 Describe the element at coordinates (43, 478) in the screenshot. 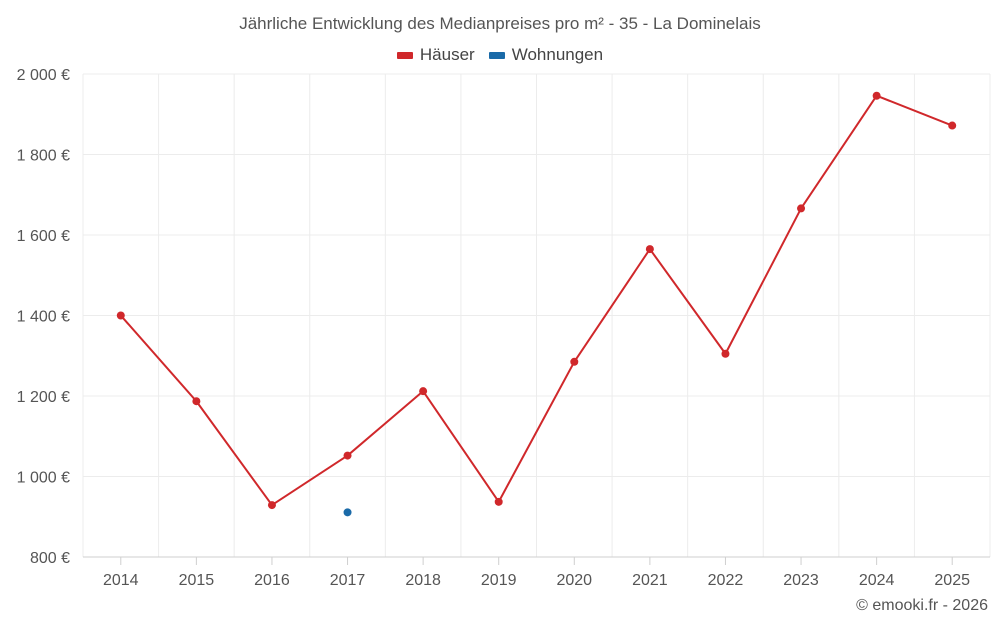

I see `y-tick-label: 1 000 €` at that location.